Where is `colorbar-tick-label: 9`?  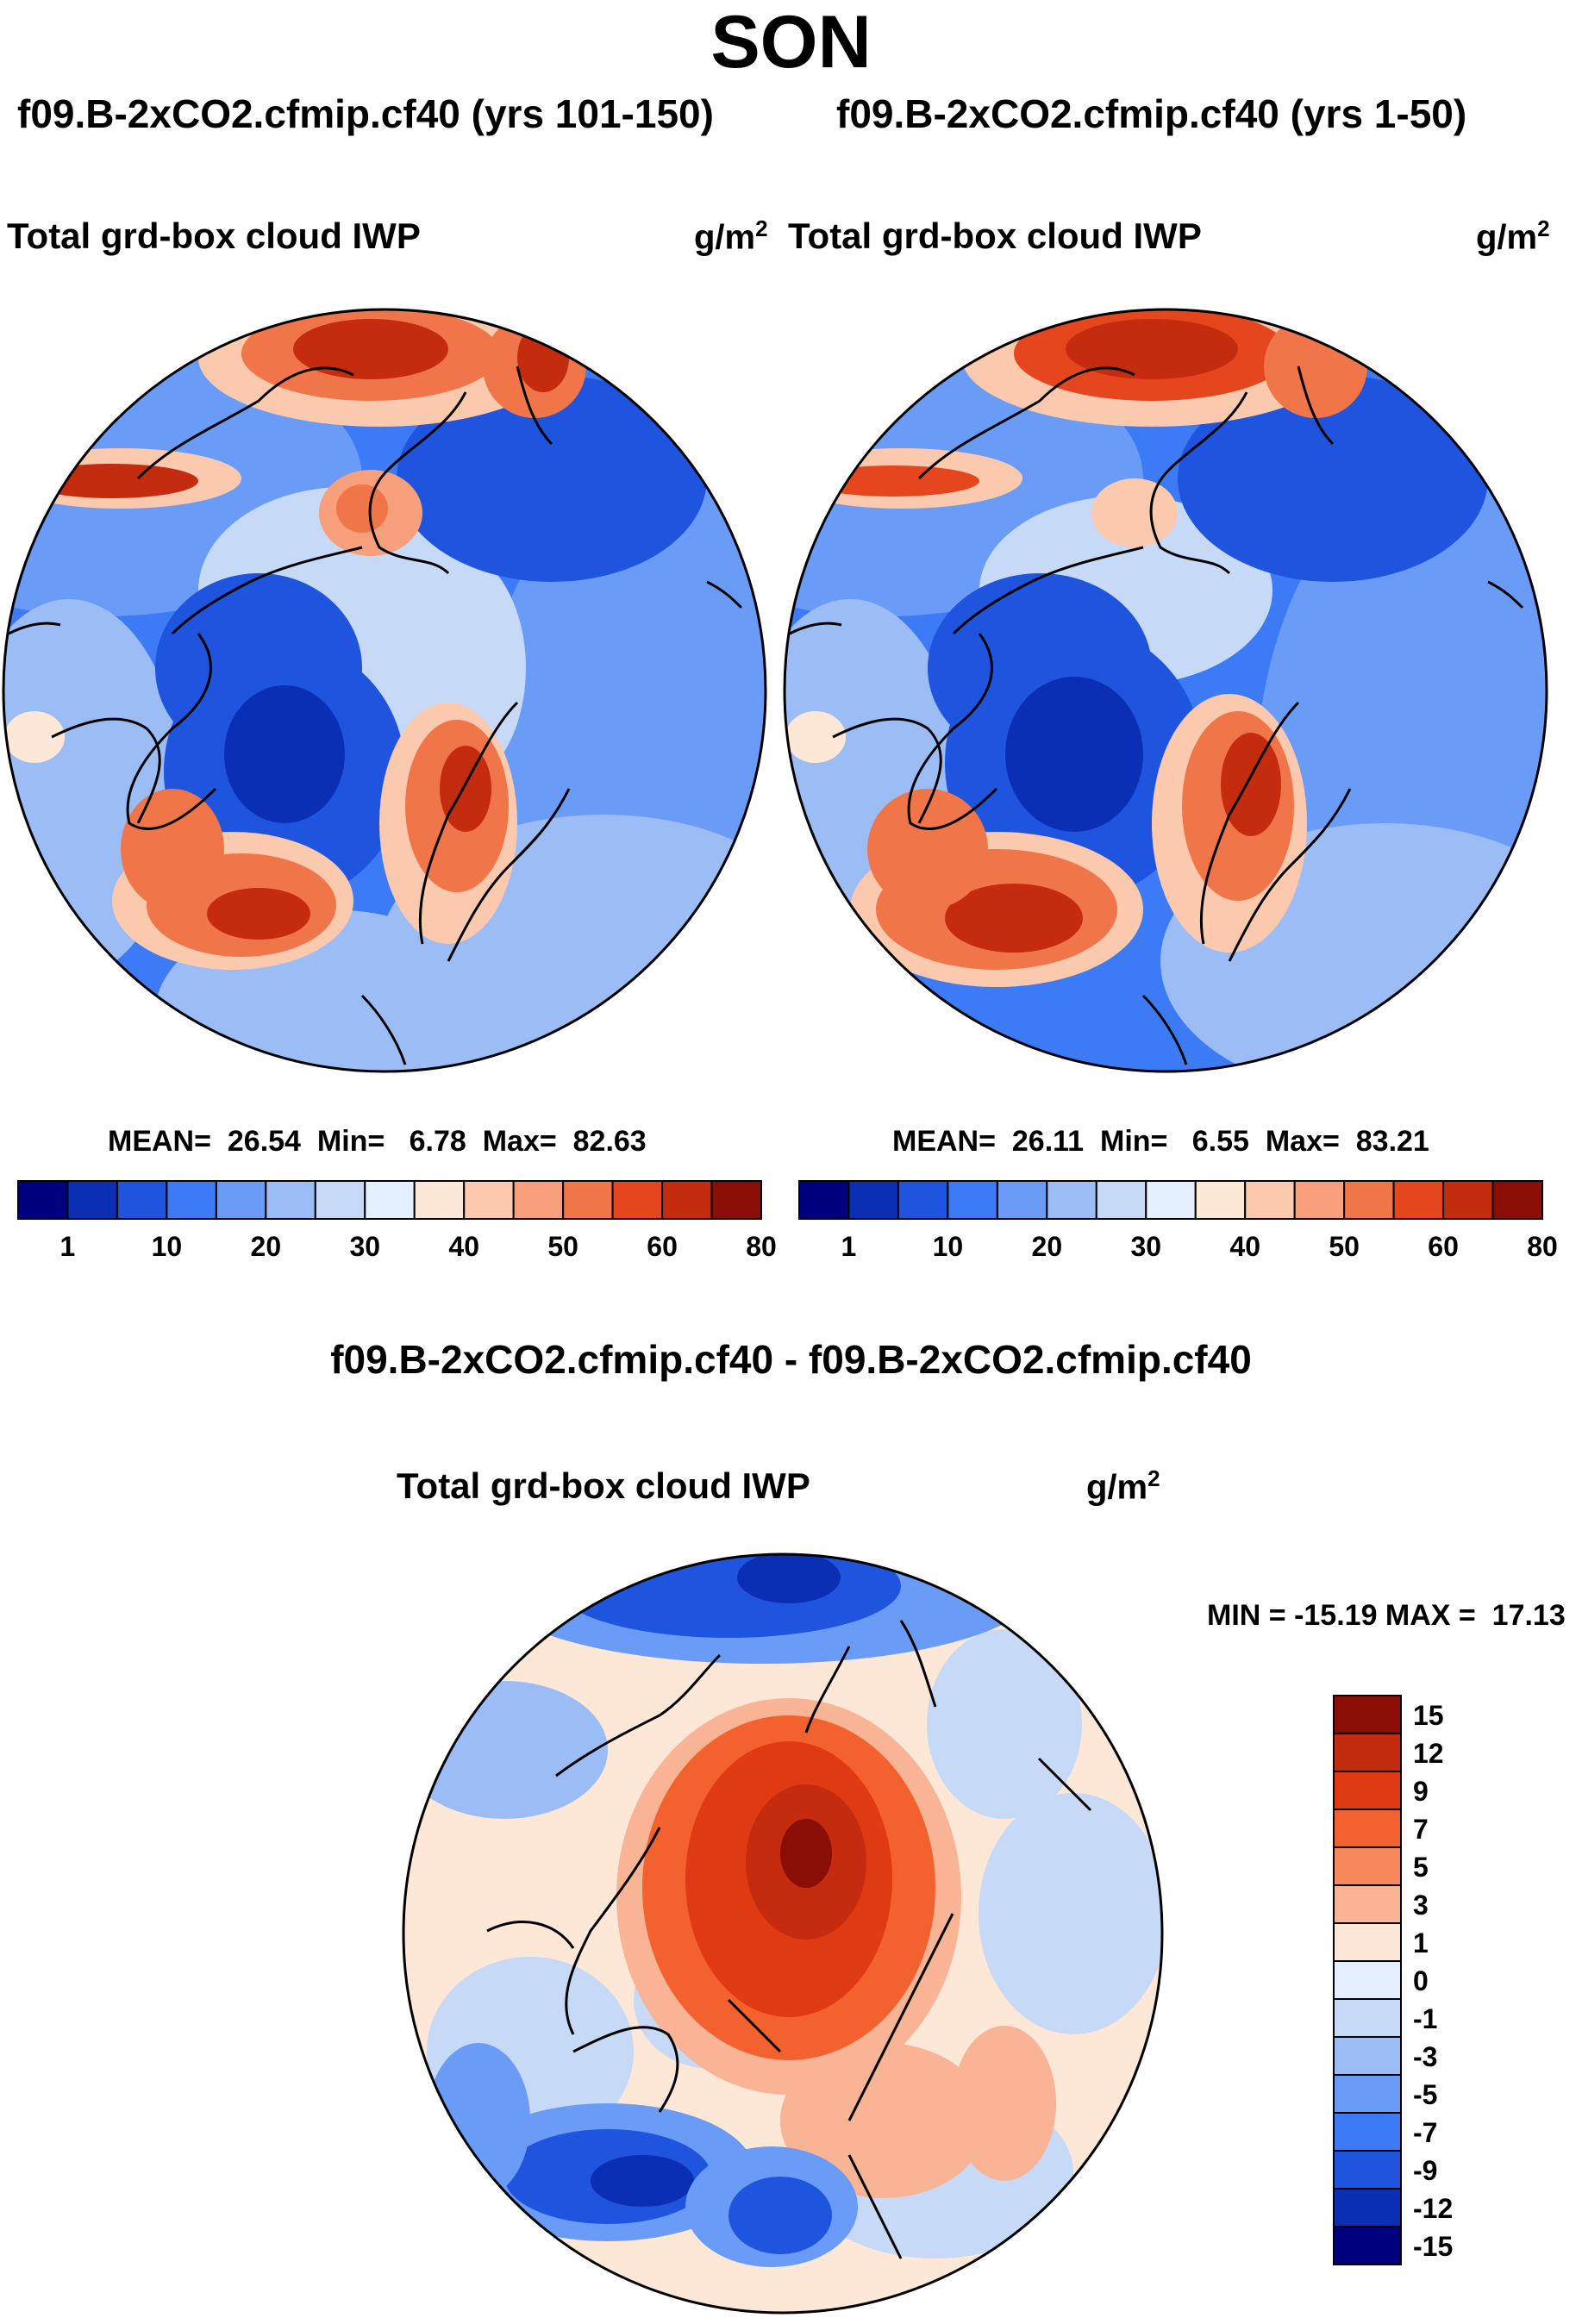 colorbar-tick-label: 9 is located at coordinates (1421, 1791).